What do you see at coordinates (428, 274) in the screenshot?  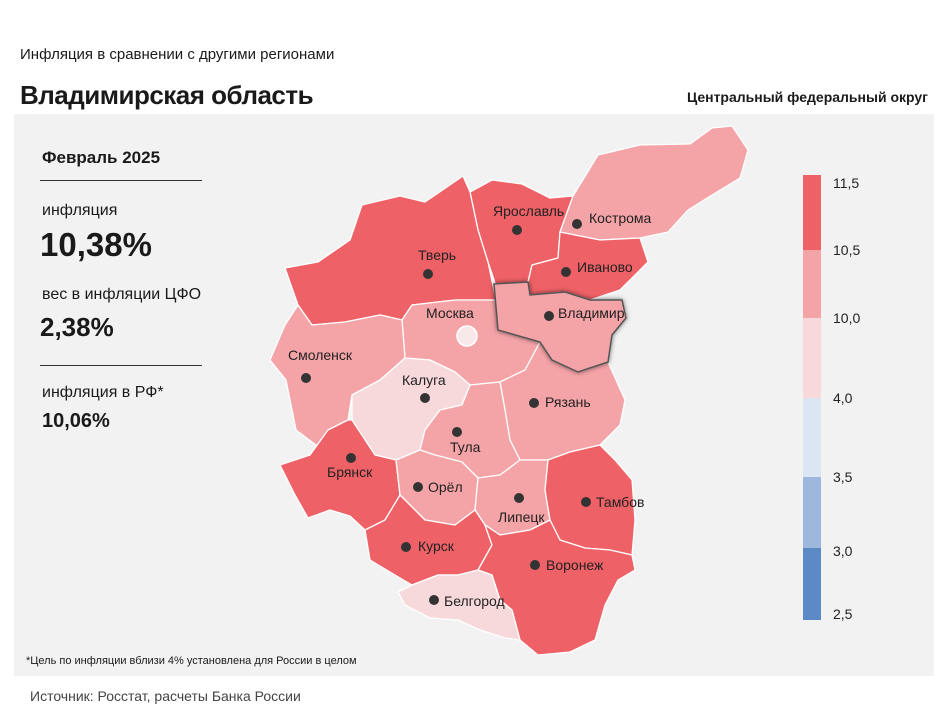 I see `city-marker-tver` at bounding box center [428, 274].